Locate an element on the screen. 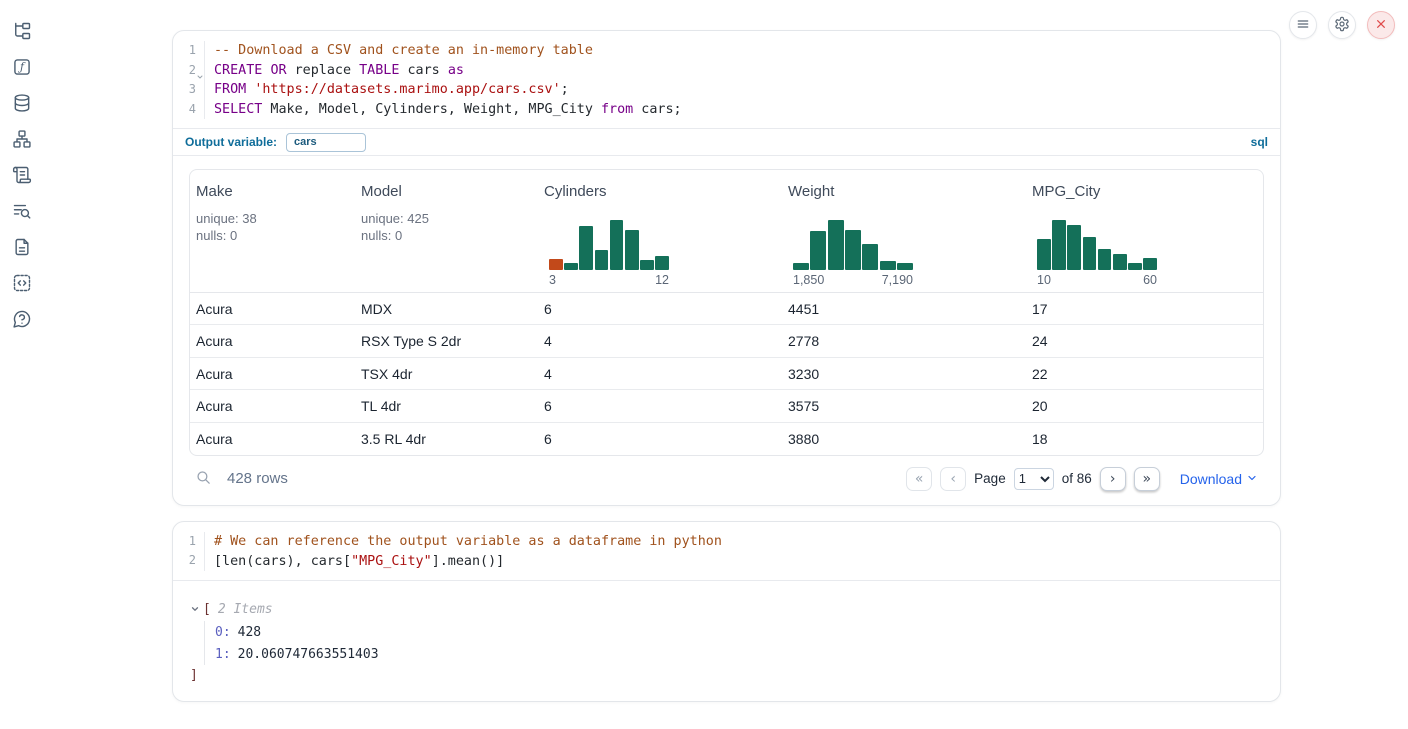 The image size is (1408, 729). code-line: 2 [len(cars), cars["MPG_City"].mean()] is located at coordinates (726, 561).